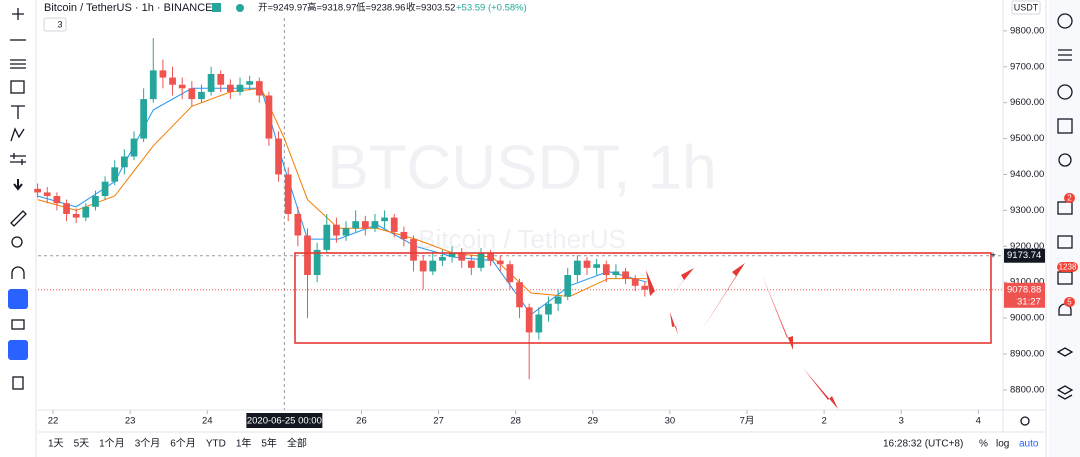  What do you see at coordinates (18, 299) in the screenshot?
I see `draw-mode` at bounding box center [18, 299].